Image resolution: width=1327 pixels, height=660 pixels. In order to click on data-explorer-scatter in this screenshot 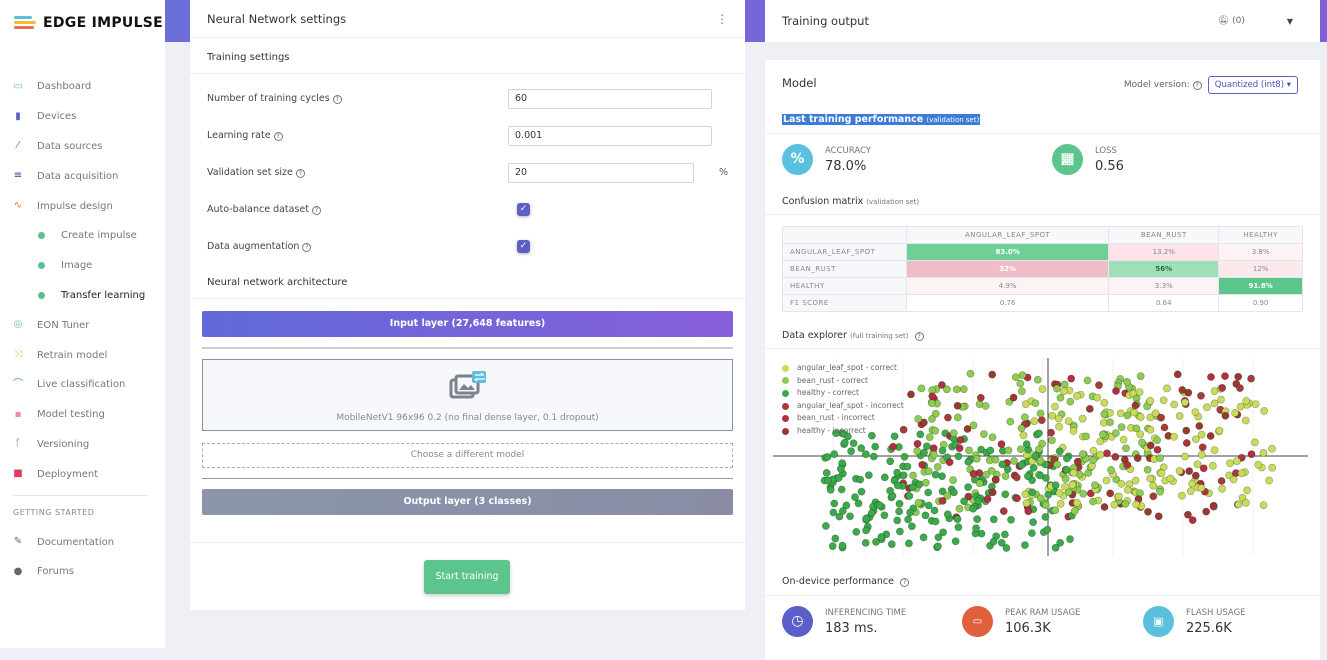, I will do `click(1040, 458)`.